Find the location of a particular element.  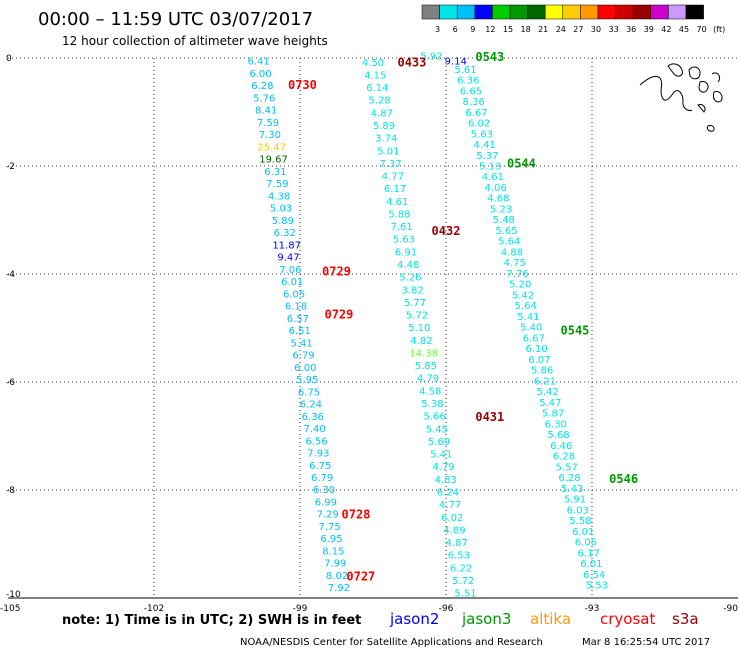

wave-height-point: 9.47 is located at coordinates (288, 258).